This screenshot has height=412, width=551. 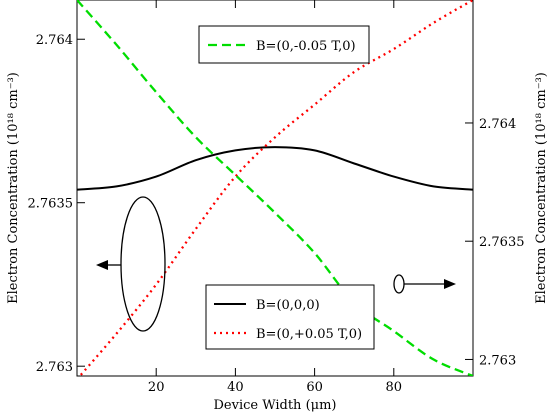 What do you see at coordinates (399, 284) in the screenshot?
I see `annotation-ellipse-right` at bounding box center [399, 284].